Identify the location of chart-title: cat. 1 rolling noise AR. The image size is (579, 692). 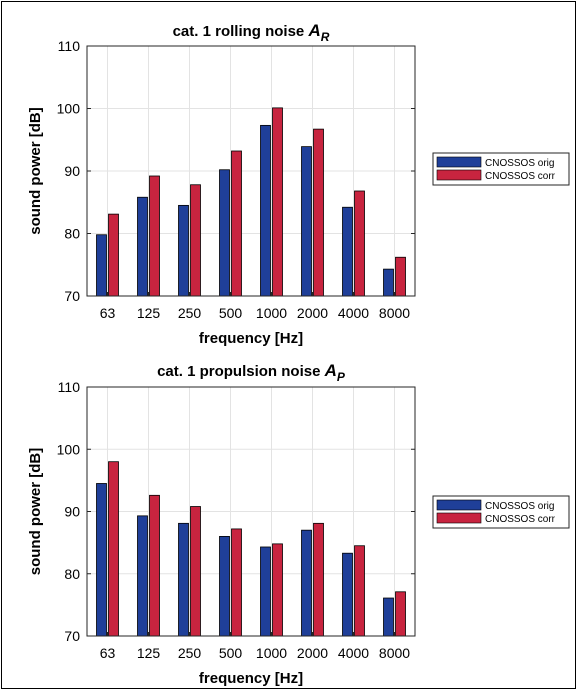
(251, 32).